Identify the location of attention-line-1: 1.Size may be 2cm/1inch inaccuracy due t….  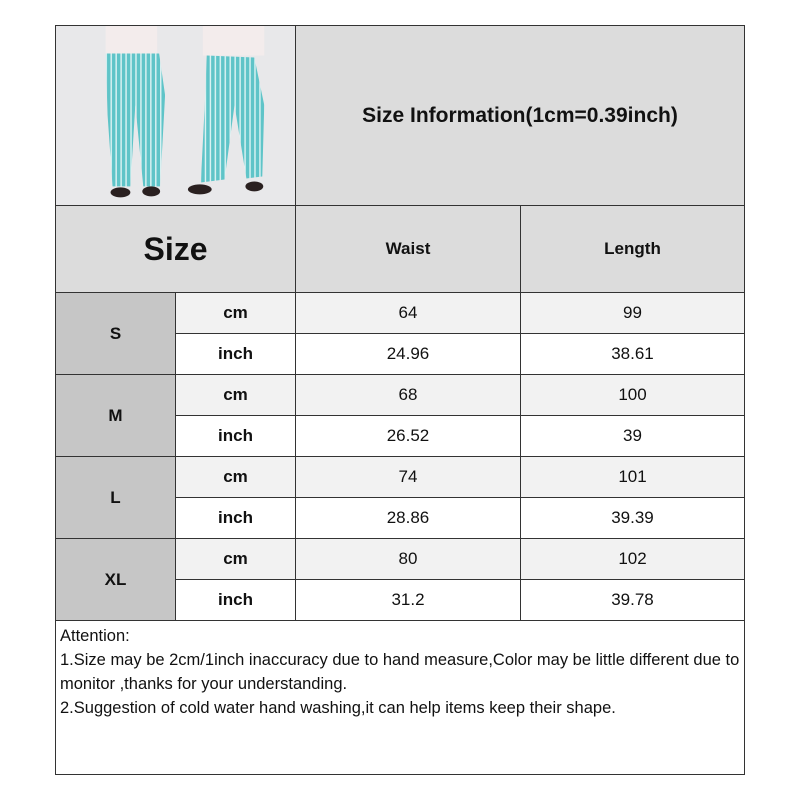
(400, 672).